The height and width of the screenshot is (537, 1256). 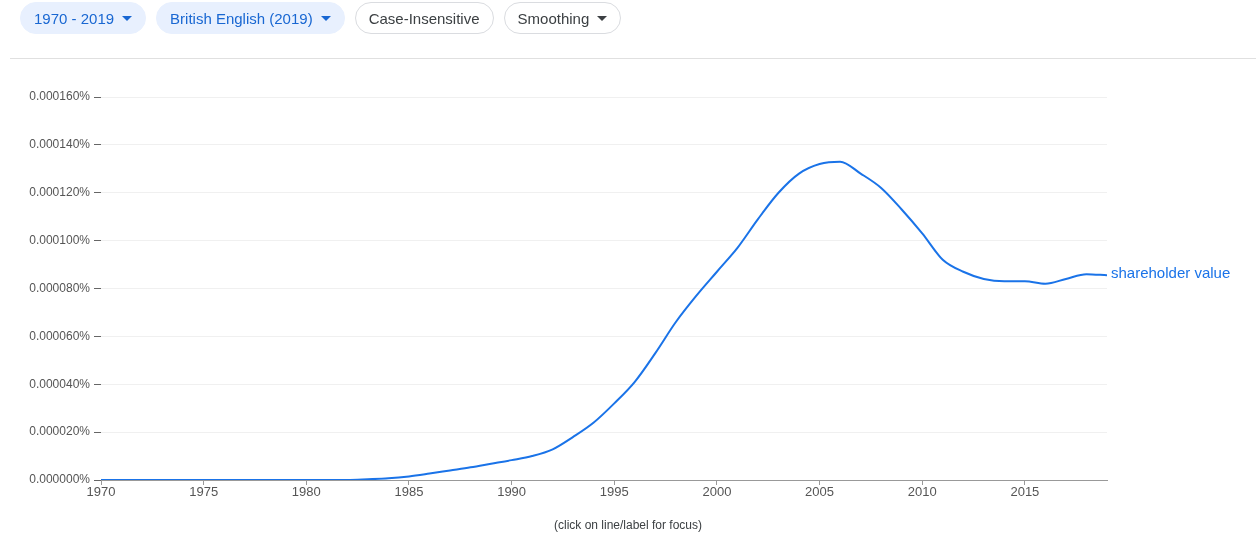 What do you see at coordinates (60, 335) in the screenshot?
I see `y-tick-label: 0.000060%` at bounding box center [60, 335].